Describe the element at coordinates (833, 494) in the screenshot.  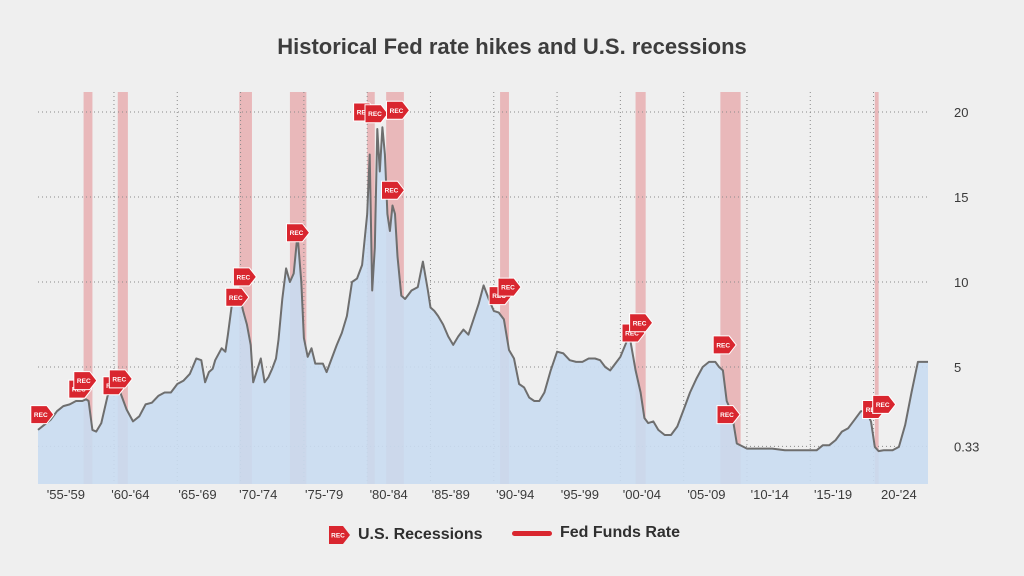
I see `x-tick-label: '15-'19` at that location.